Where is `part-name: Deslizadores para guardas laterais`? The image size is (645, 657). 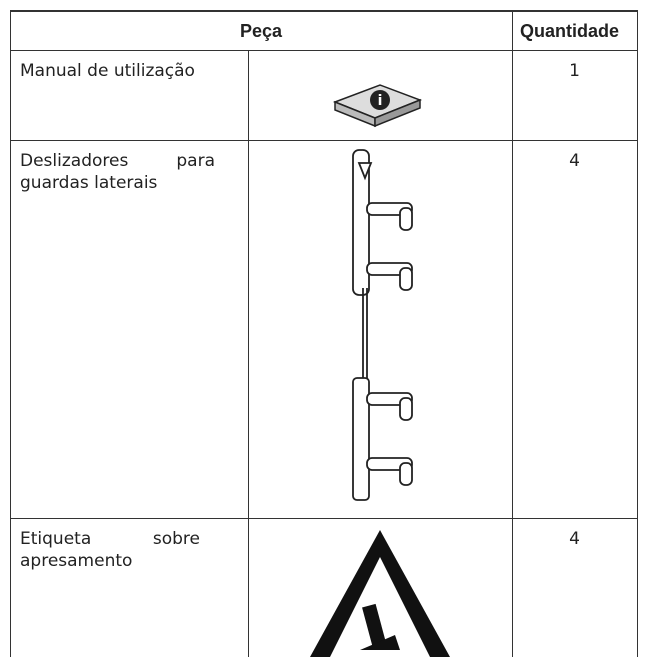 part-name: Deslizadores para guardas laterais is located at coordinates (117, 172).